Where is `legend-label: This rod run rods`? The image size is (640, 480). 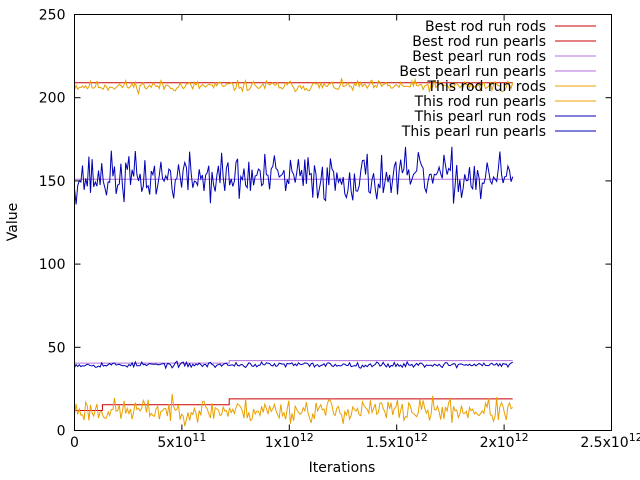
legend-label: This rod run rods is located at coordinates (486, 87).